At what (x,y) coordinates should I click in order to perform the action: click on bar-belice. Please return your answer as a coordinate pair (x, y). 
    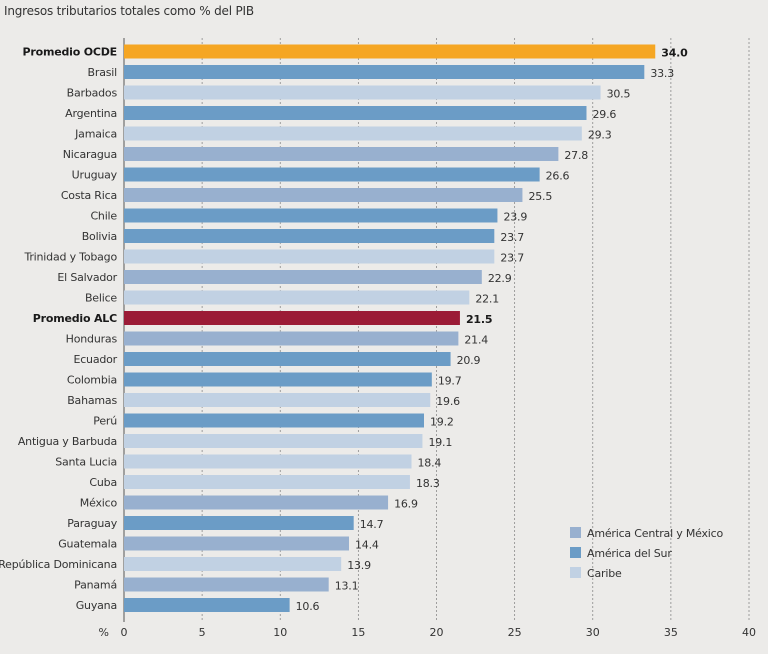
    Looking at the image, I should click on (297, 297).